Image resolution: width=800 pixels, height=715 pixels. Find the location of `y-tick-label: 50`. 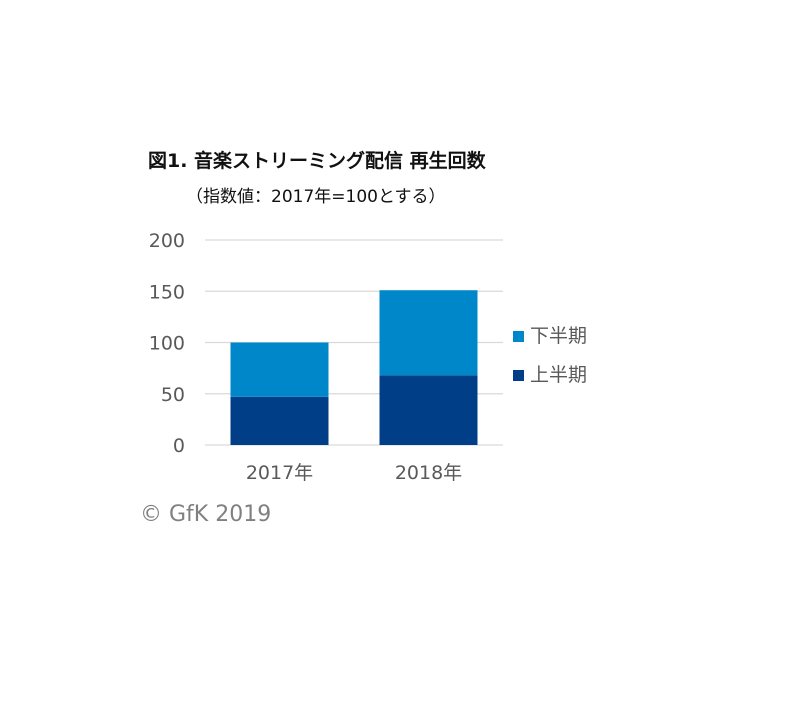

y-tick-label: 50 is located at coordinates (173, 395).